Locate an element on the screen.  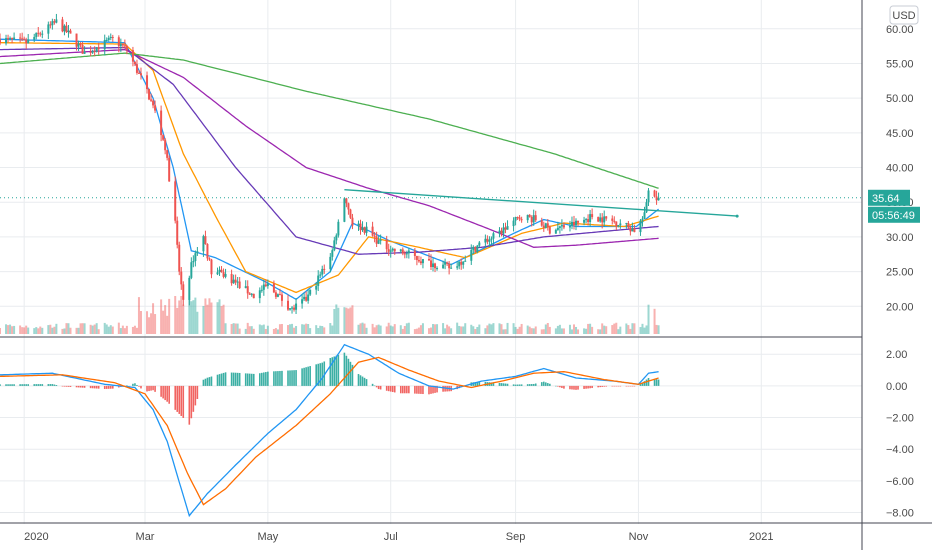
trendline is located at coordinates (541, 203).